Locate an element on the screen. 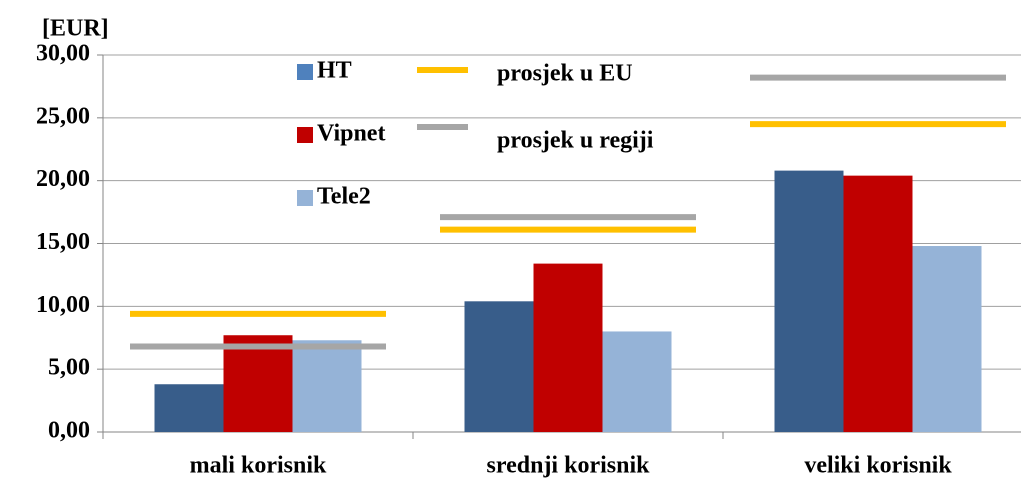 The width and height of the screenshot is (1021, 484). legend-label: prosjek u regiji is located at coordinates (575, 141).